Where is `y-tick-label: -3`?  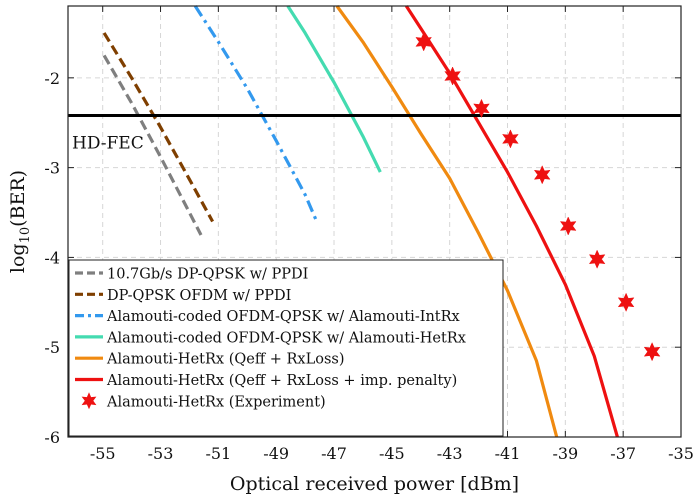
y-tick-label: -3 is located at coordinates (52, 168).